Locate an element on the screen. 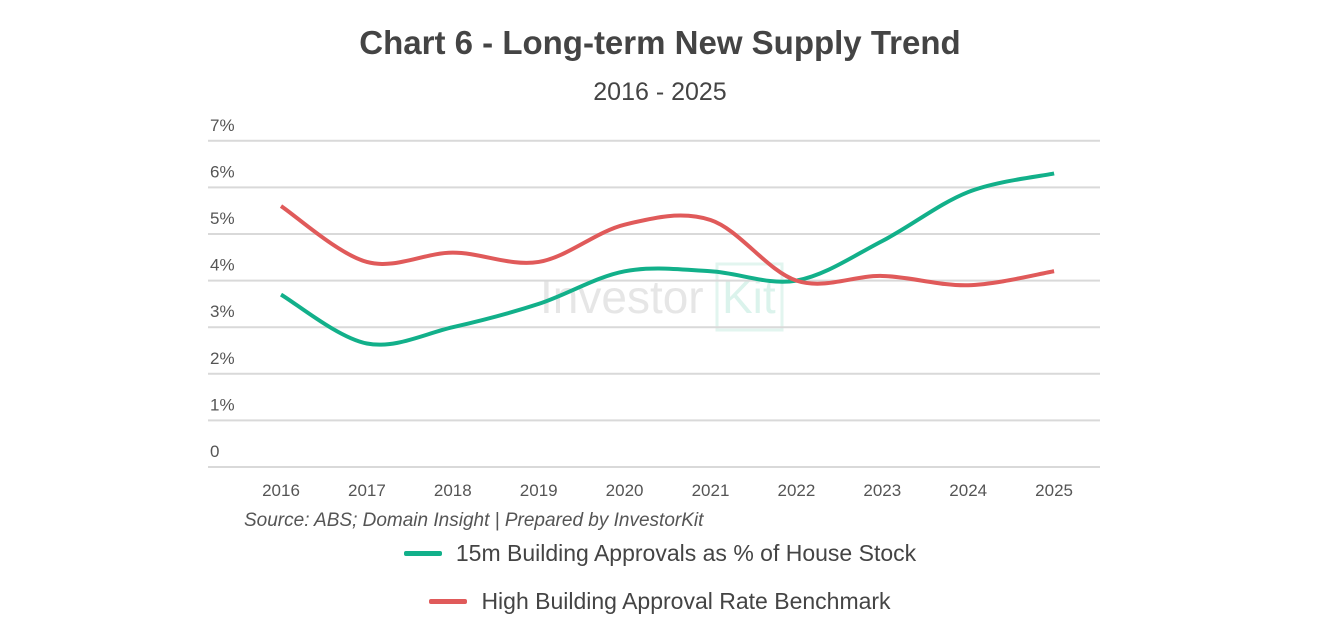 This screenshot has height=640, width=1320. y-tick-label: 0 is located at coordinates (214, 451).